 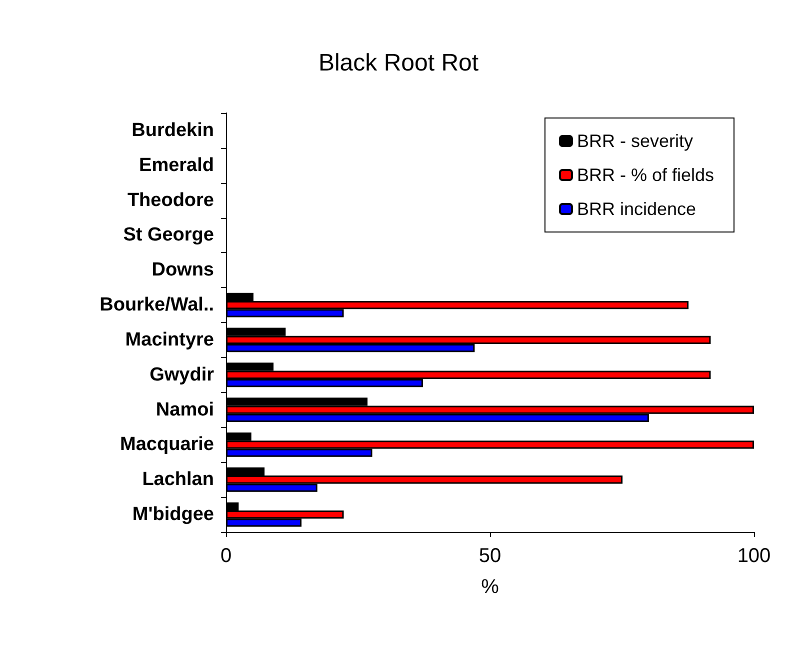 I want to click on y-tick-label: Emerald, so click(x=176, y=165).